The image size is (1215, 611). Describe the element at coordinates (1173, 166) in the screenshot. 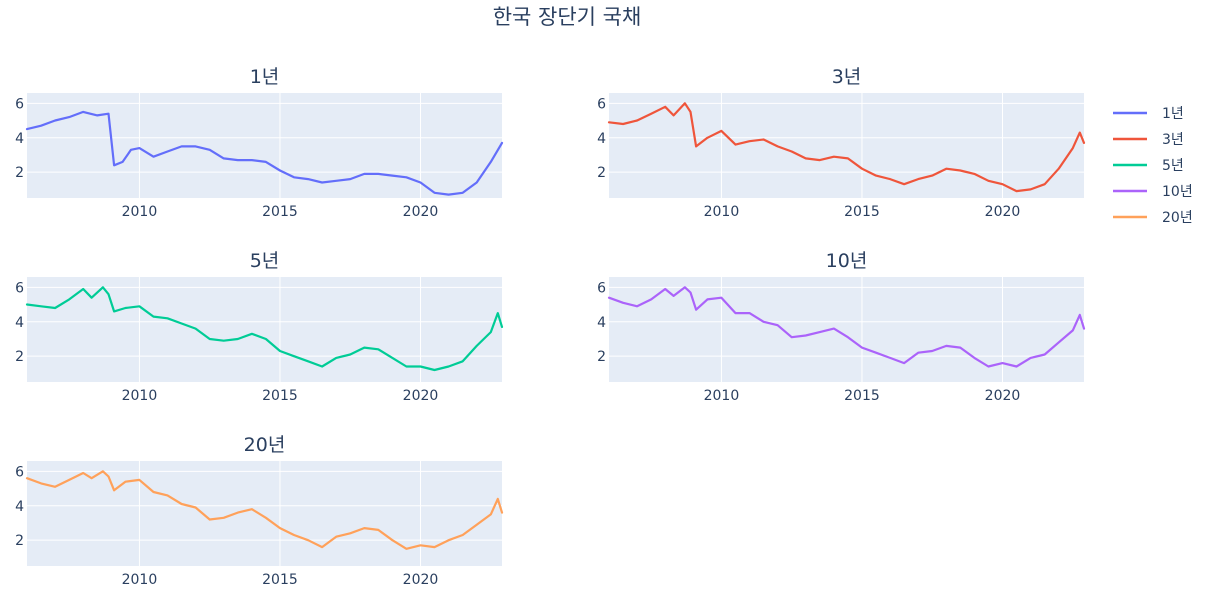

I see `legend-label: 5년` at that location.